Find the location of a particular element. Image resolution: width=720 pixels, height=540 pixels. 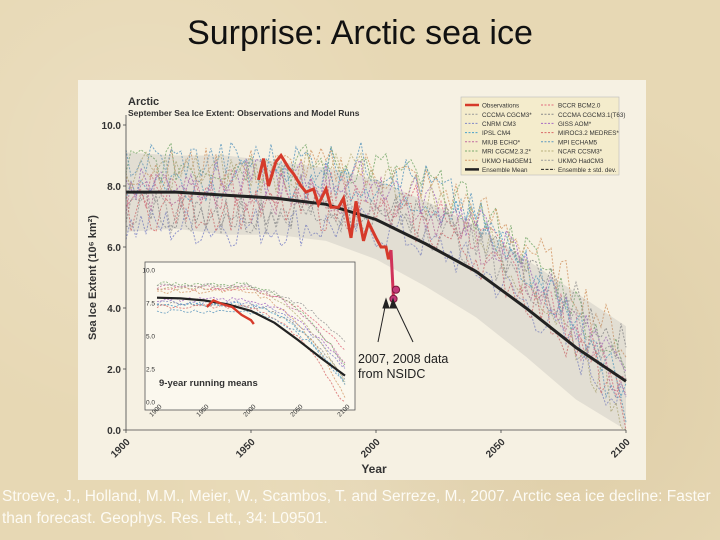

legend-label: CCCMA CGCM3.1(T63) is located at coordinates (592, 115).